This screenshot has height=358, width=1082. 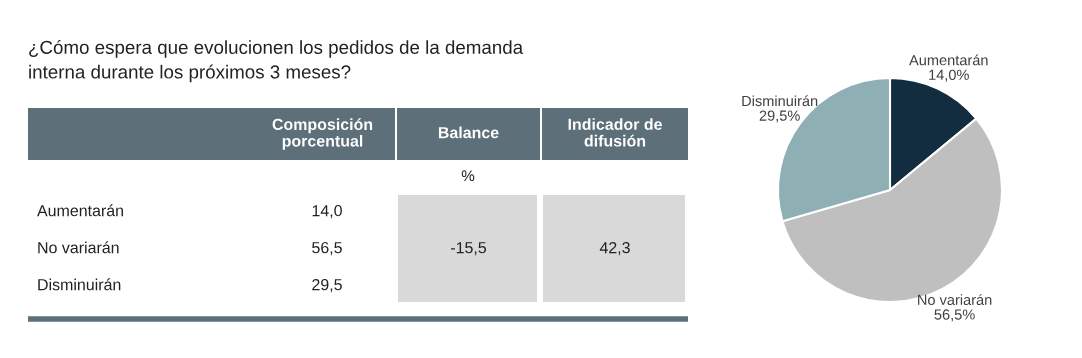 I want to click on text: Indicador de difusión, so click(x=615, y=132).